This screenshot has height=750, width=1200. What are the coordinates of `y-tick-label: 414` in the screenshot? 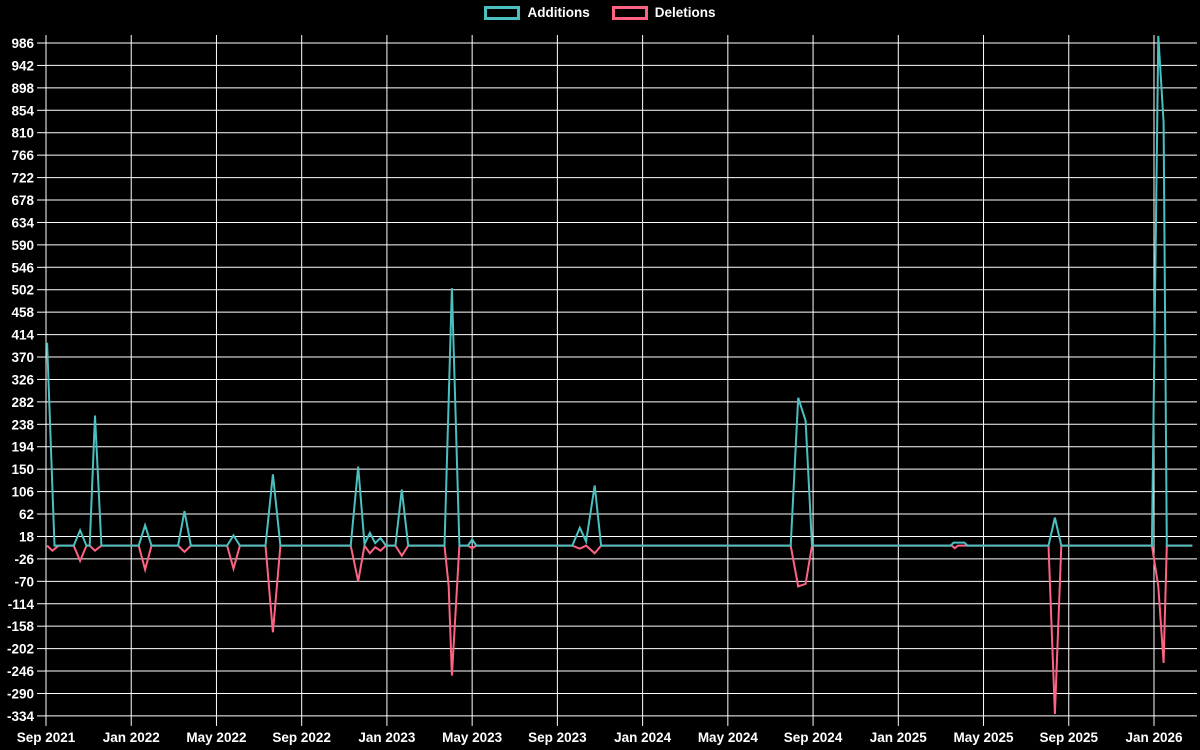 It's located at (22, 335).